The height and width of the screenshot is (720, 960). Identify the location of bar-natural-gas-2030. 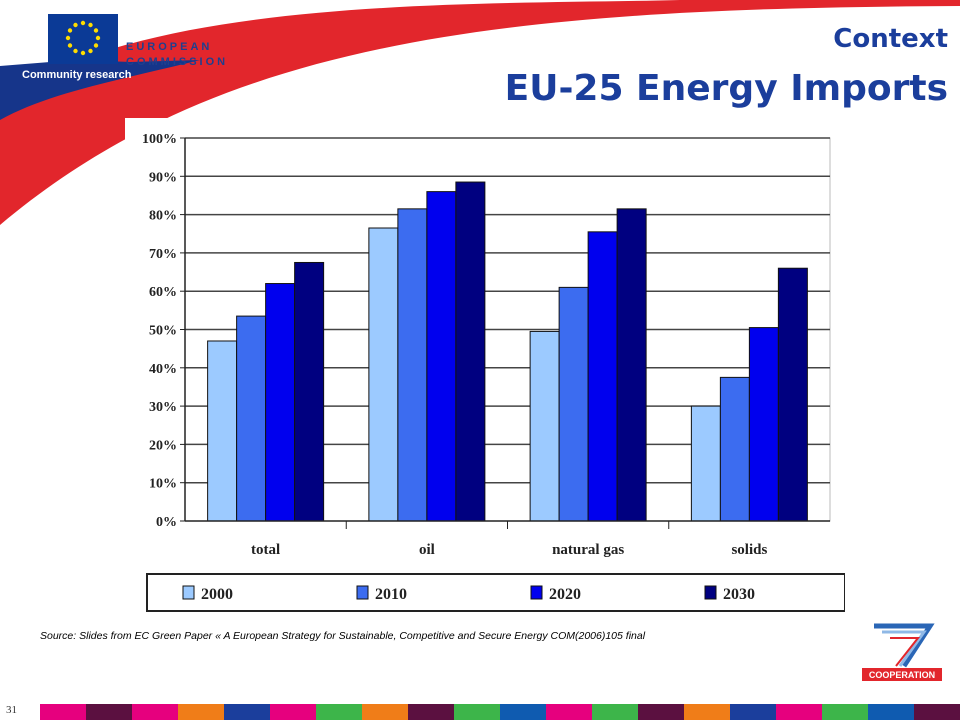
(631, 365).